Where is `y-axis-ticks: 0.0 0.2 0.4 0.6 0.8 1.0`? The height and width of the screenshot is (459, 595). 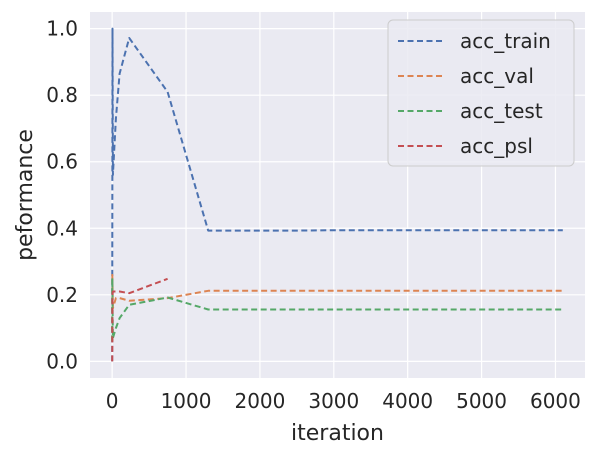 y-axis-ticks: 0.0 0.2 0.4 0.6 0.8 1.0 is located at coordinates (62, 195).